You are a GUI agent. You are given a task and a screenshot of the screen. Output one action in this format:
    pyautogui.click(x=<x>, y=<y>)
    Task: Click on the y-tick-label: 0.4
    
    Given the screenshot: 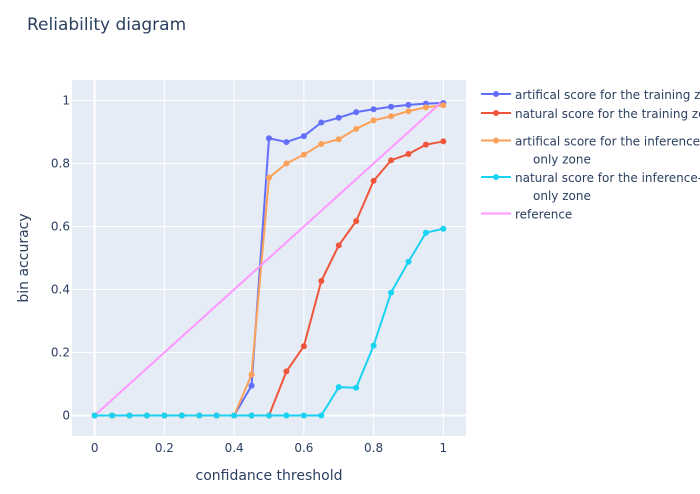 What is the action you would take?
    pyautogui.click(x=60, y=290)
    